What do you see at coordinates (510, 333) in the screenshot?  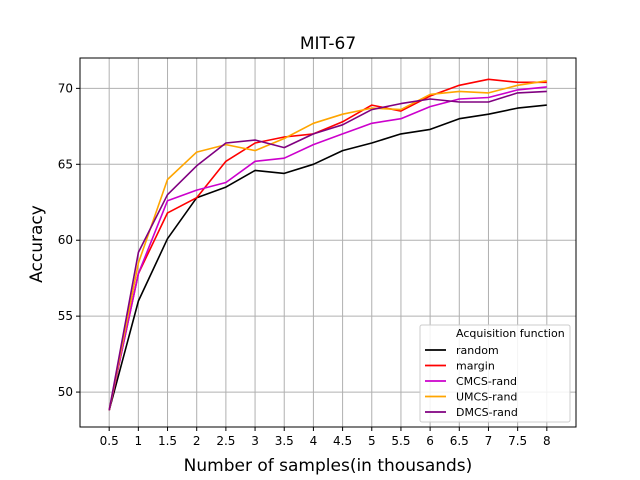 I see `legend-title: Acquisition function` at bounding box center [510, 333].